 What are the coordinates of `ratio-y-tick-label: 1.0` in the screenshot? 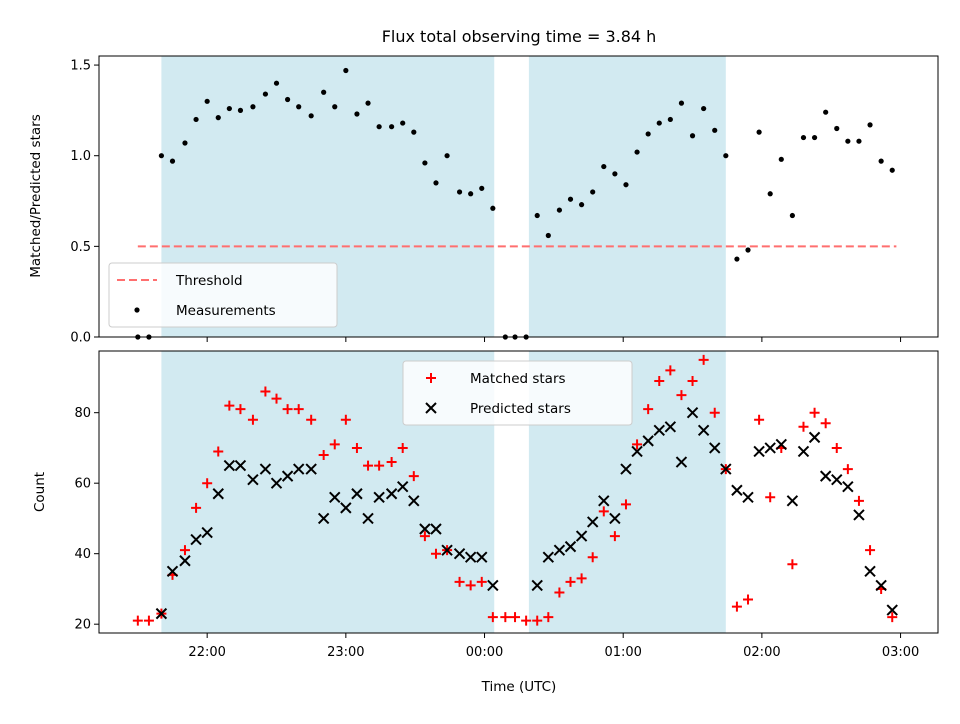 It's located at (80, 156).